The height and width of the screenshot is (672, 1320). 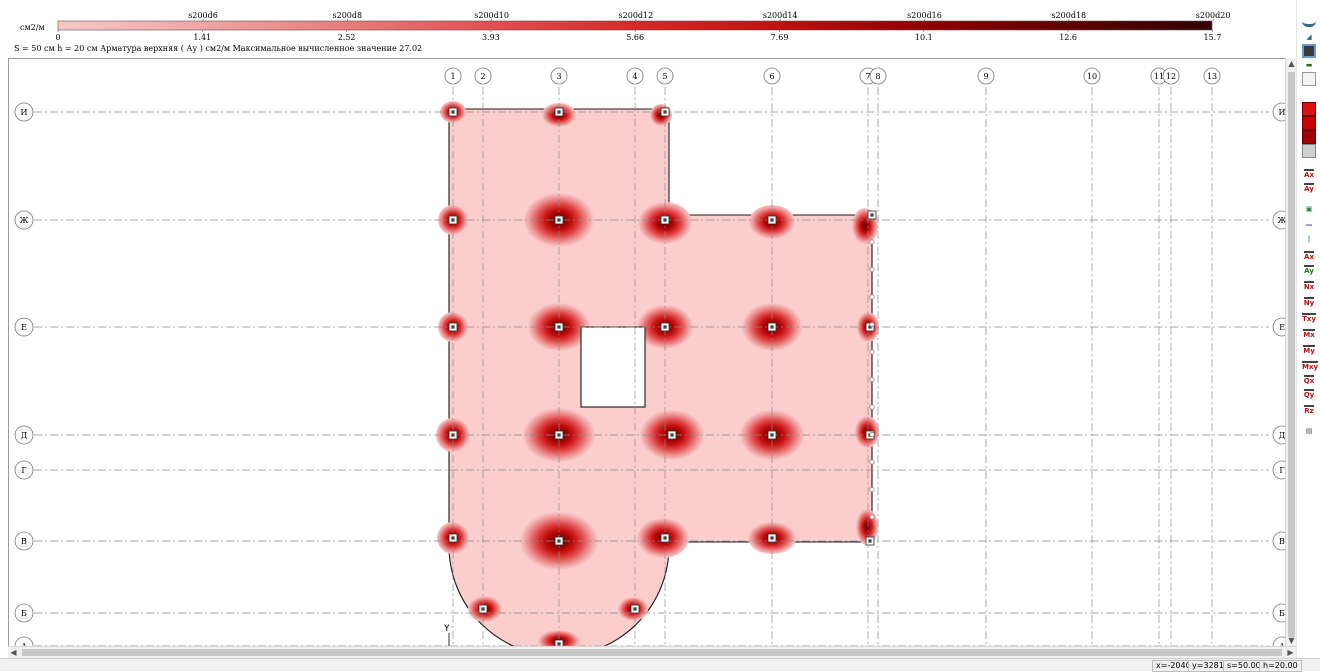 I want to click on vertical-scroll-thumb, so click(x=1291, y=354).